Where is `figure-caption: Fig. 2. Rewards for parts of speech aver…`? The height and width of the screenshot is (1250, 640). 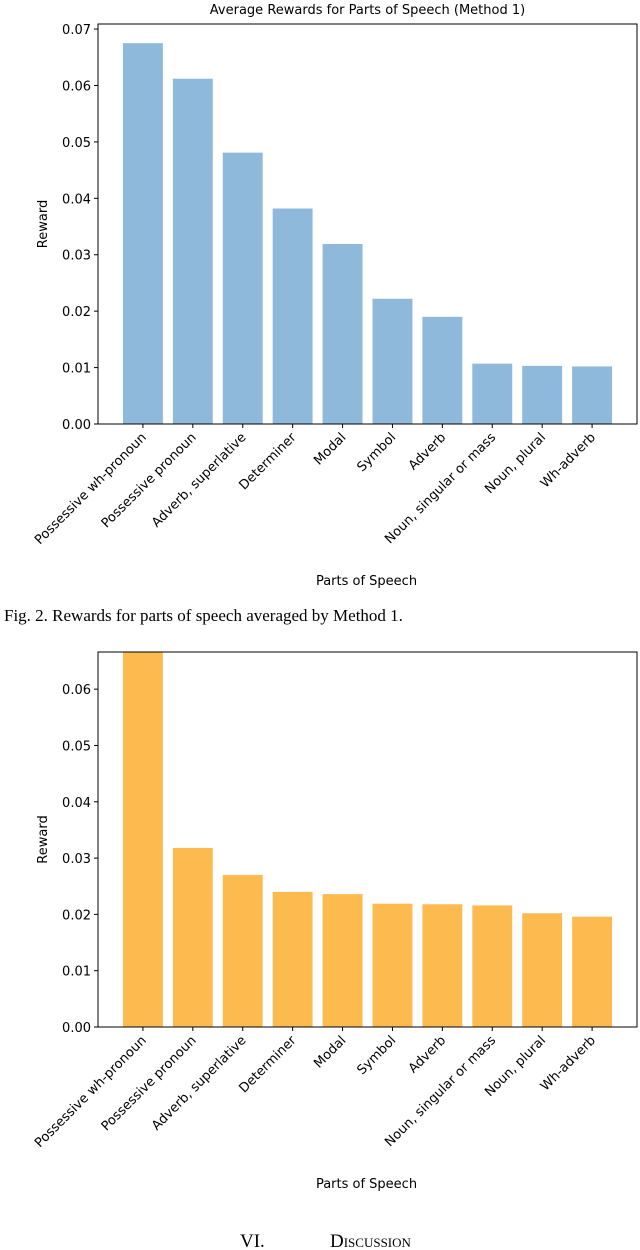
figure-caption: Fig. 2. Rewards for parts of speech aver… is located at coordinates (203, 615).